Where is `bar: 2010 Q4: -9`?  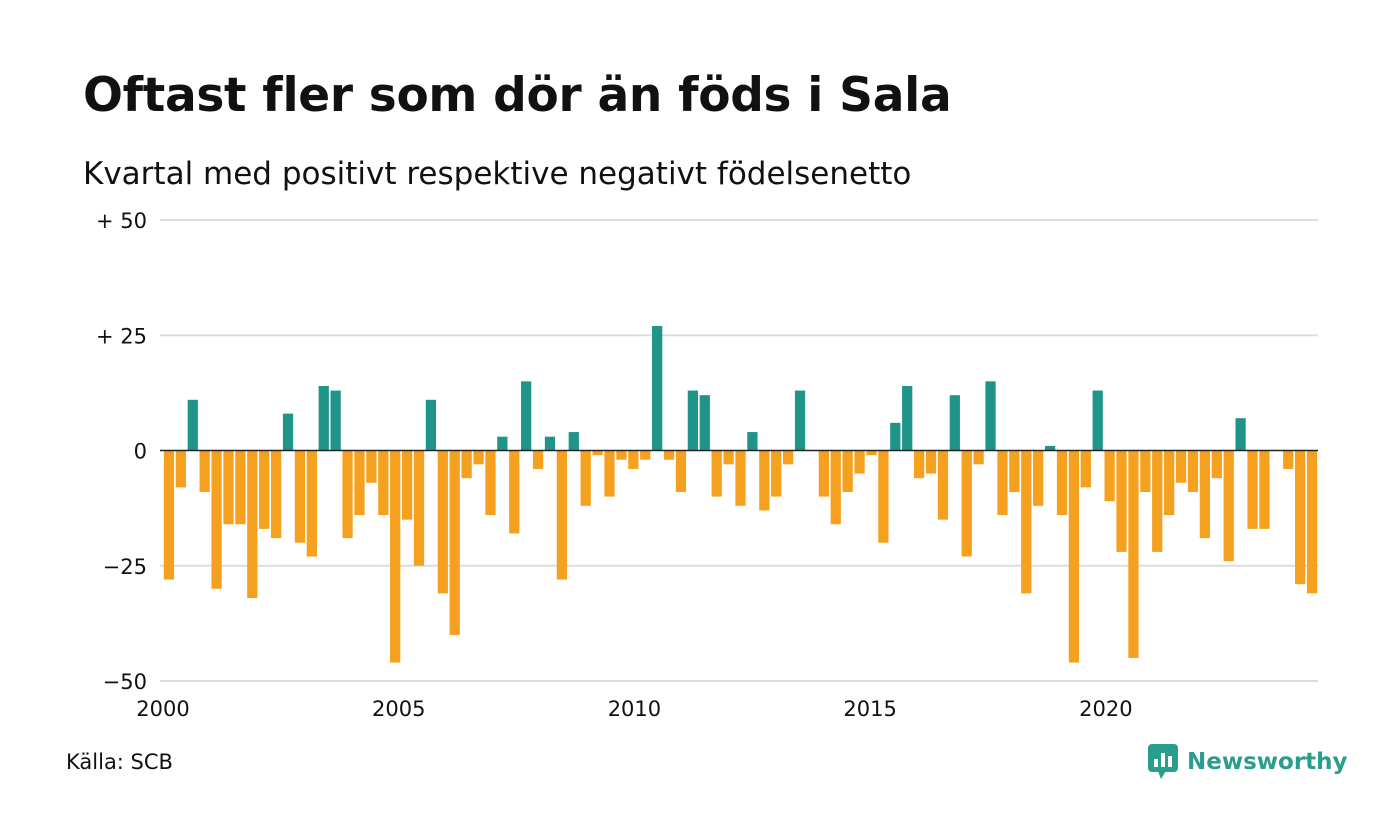 bar: 2010 Q4: -9 is located at coordinates (681, 471).